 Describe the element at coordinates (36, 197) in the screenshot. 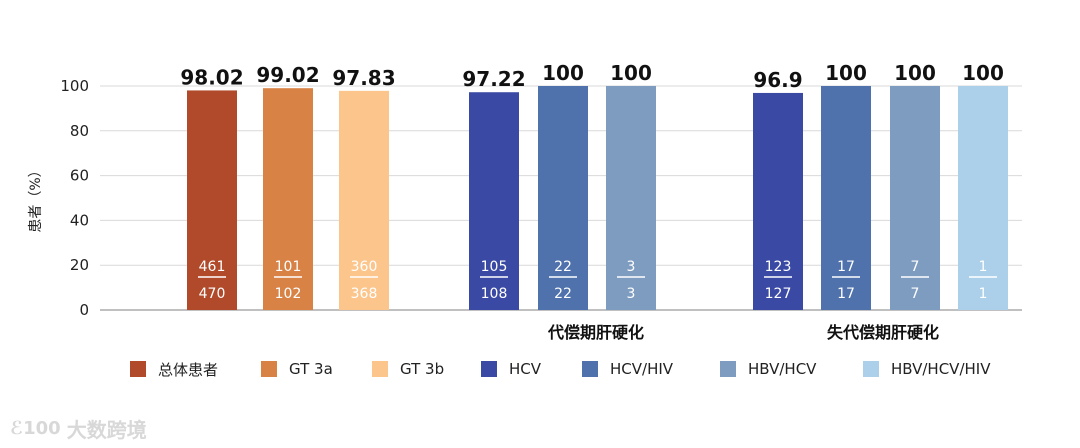

I see `y-axis-label: 患者（%）` at that location.